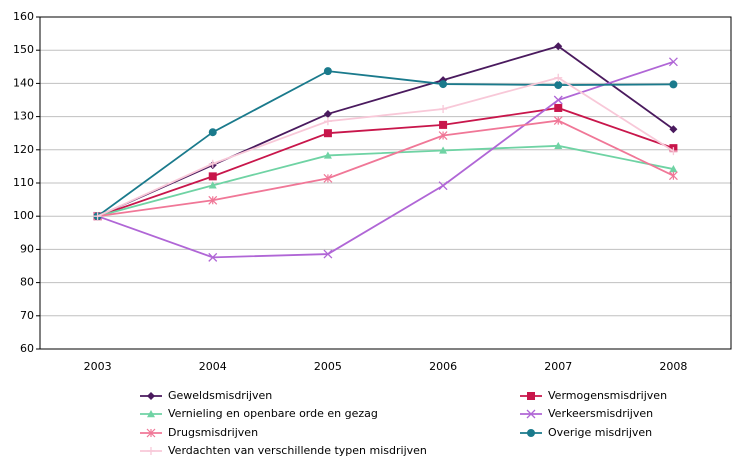 This screenshot has width=733, height=457. What do you see at coordinates (23, 82) in the screenshot?
I see `y-tick-label: 140` at bounding box center [23, 82].